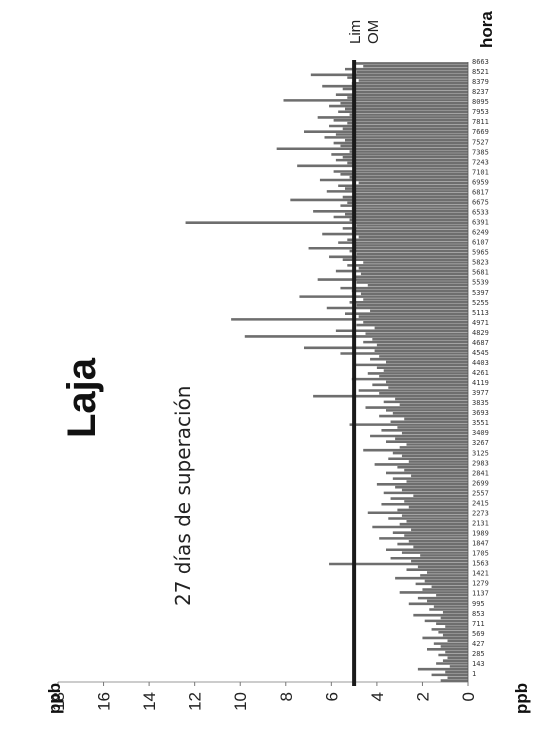 The height and width of the screenshot is (734, 544). I want to click on y-axis-label: ppb, so click(54, 698).